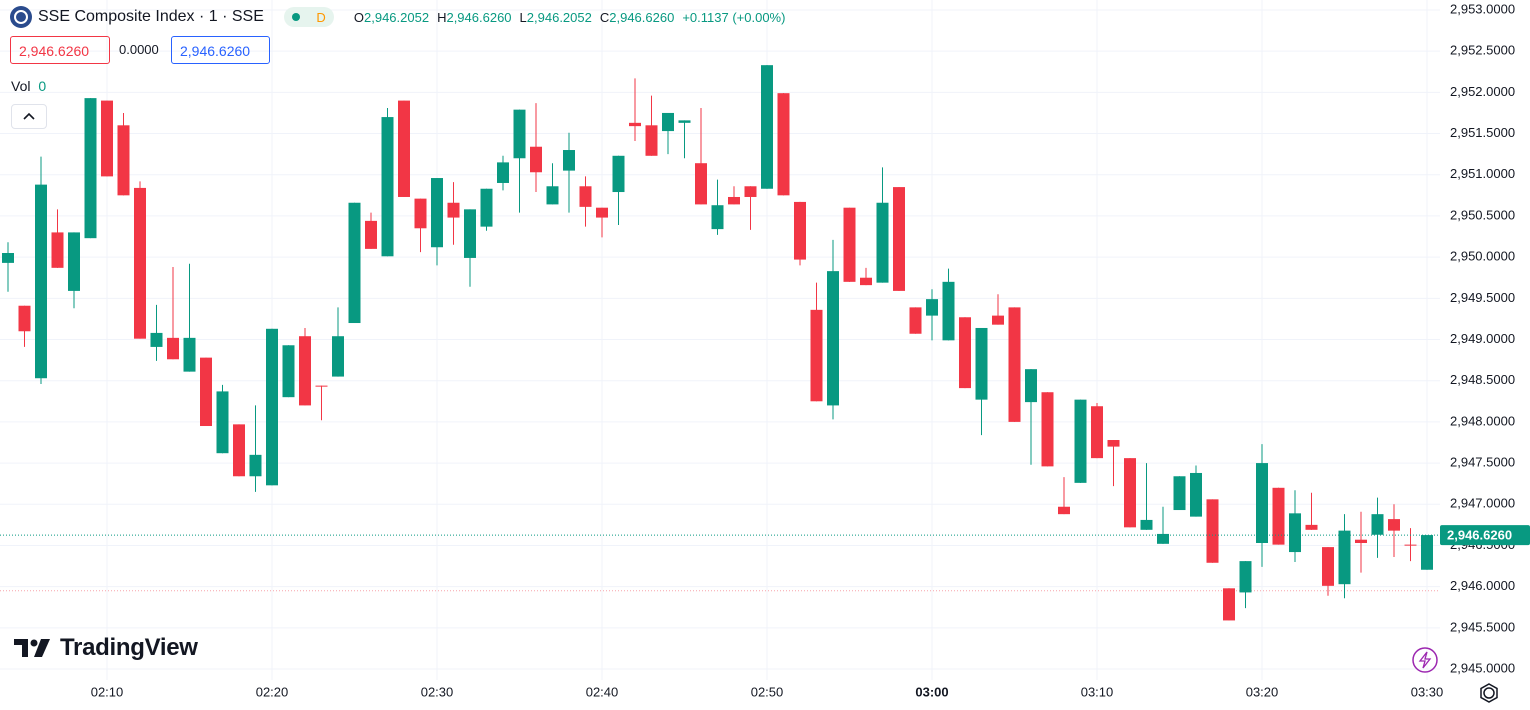 The height and width of the screenshot is (710, 1530). I want to click on volume-label: Vol, so click(21, 86).